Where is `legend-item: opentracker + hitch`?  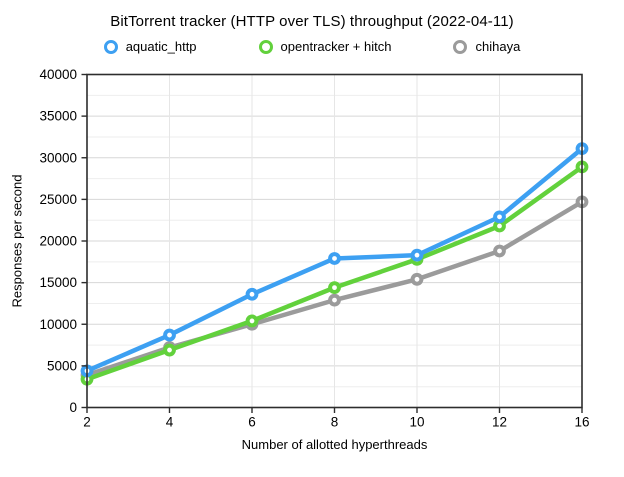
legend-item: opentracker + hitch is located at coordinates (325, 46).